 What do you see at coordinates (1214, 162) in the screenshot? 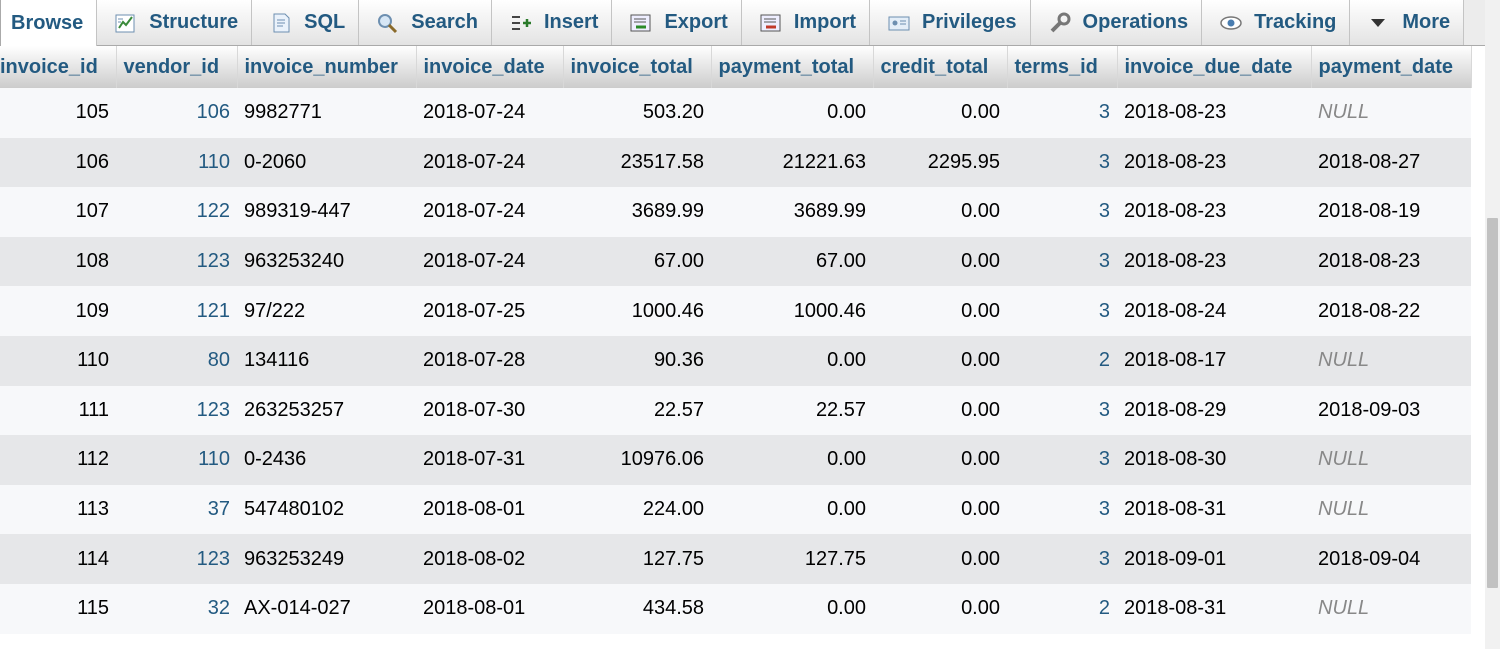
I see `cell-invoice-due-date: 2018-08-23` at bounding box center [1214, 162].